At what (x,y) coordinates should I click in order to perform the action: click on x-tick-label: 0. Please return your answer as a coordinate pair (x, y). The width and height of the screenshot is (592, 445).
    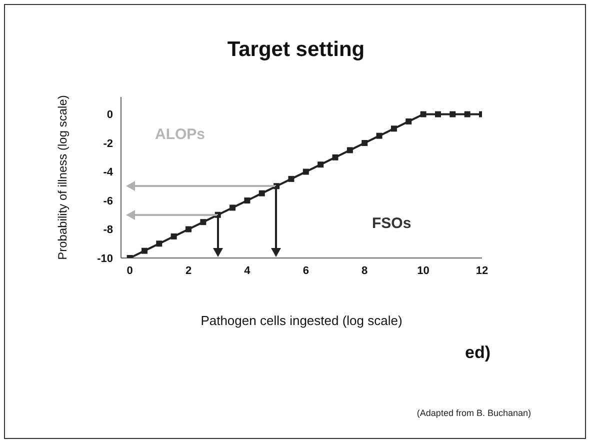
    Looking at the image, I should click on (129, 270).